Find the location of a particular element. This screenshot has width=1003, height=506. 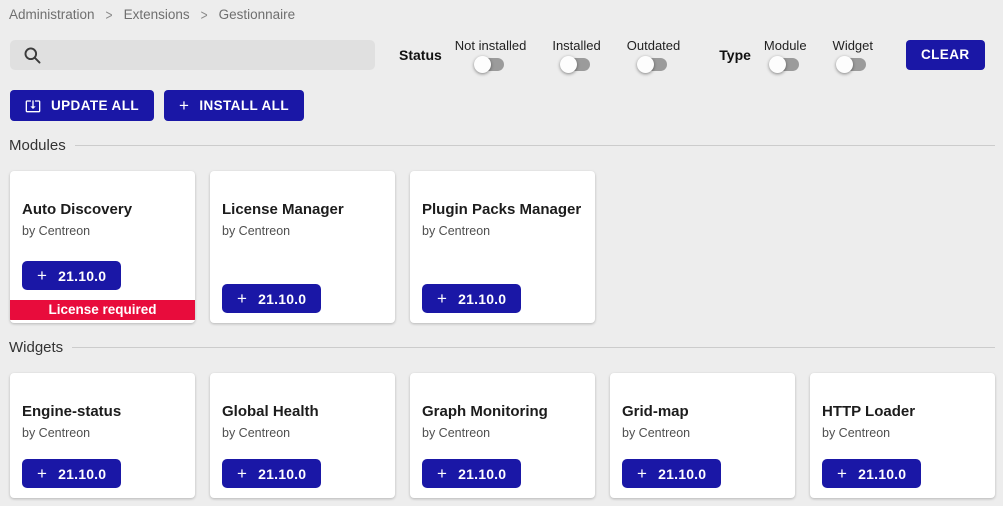

breadcrumb-administration: Administration is located at coordinates (52, 14).